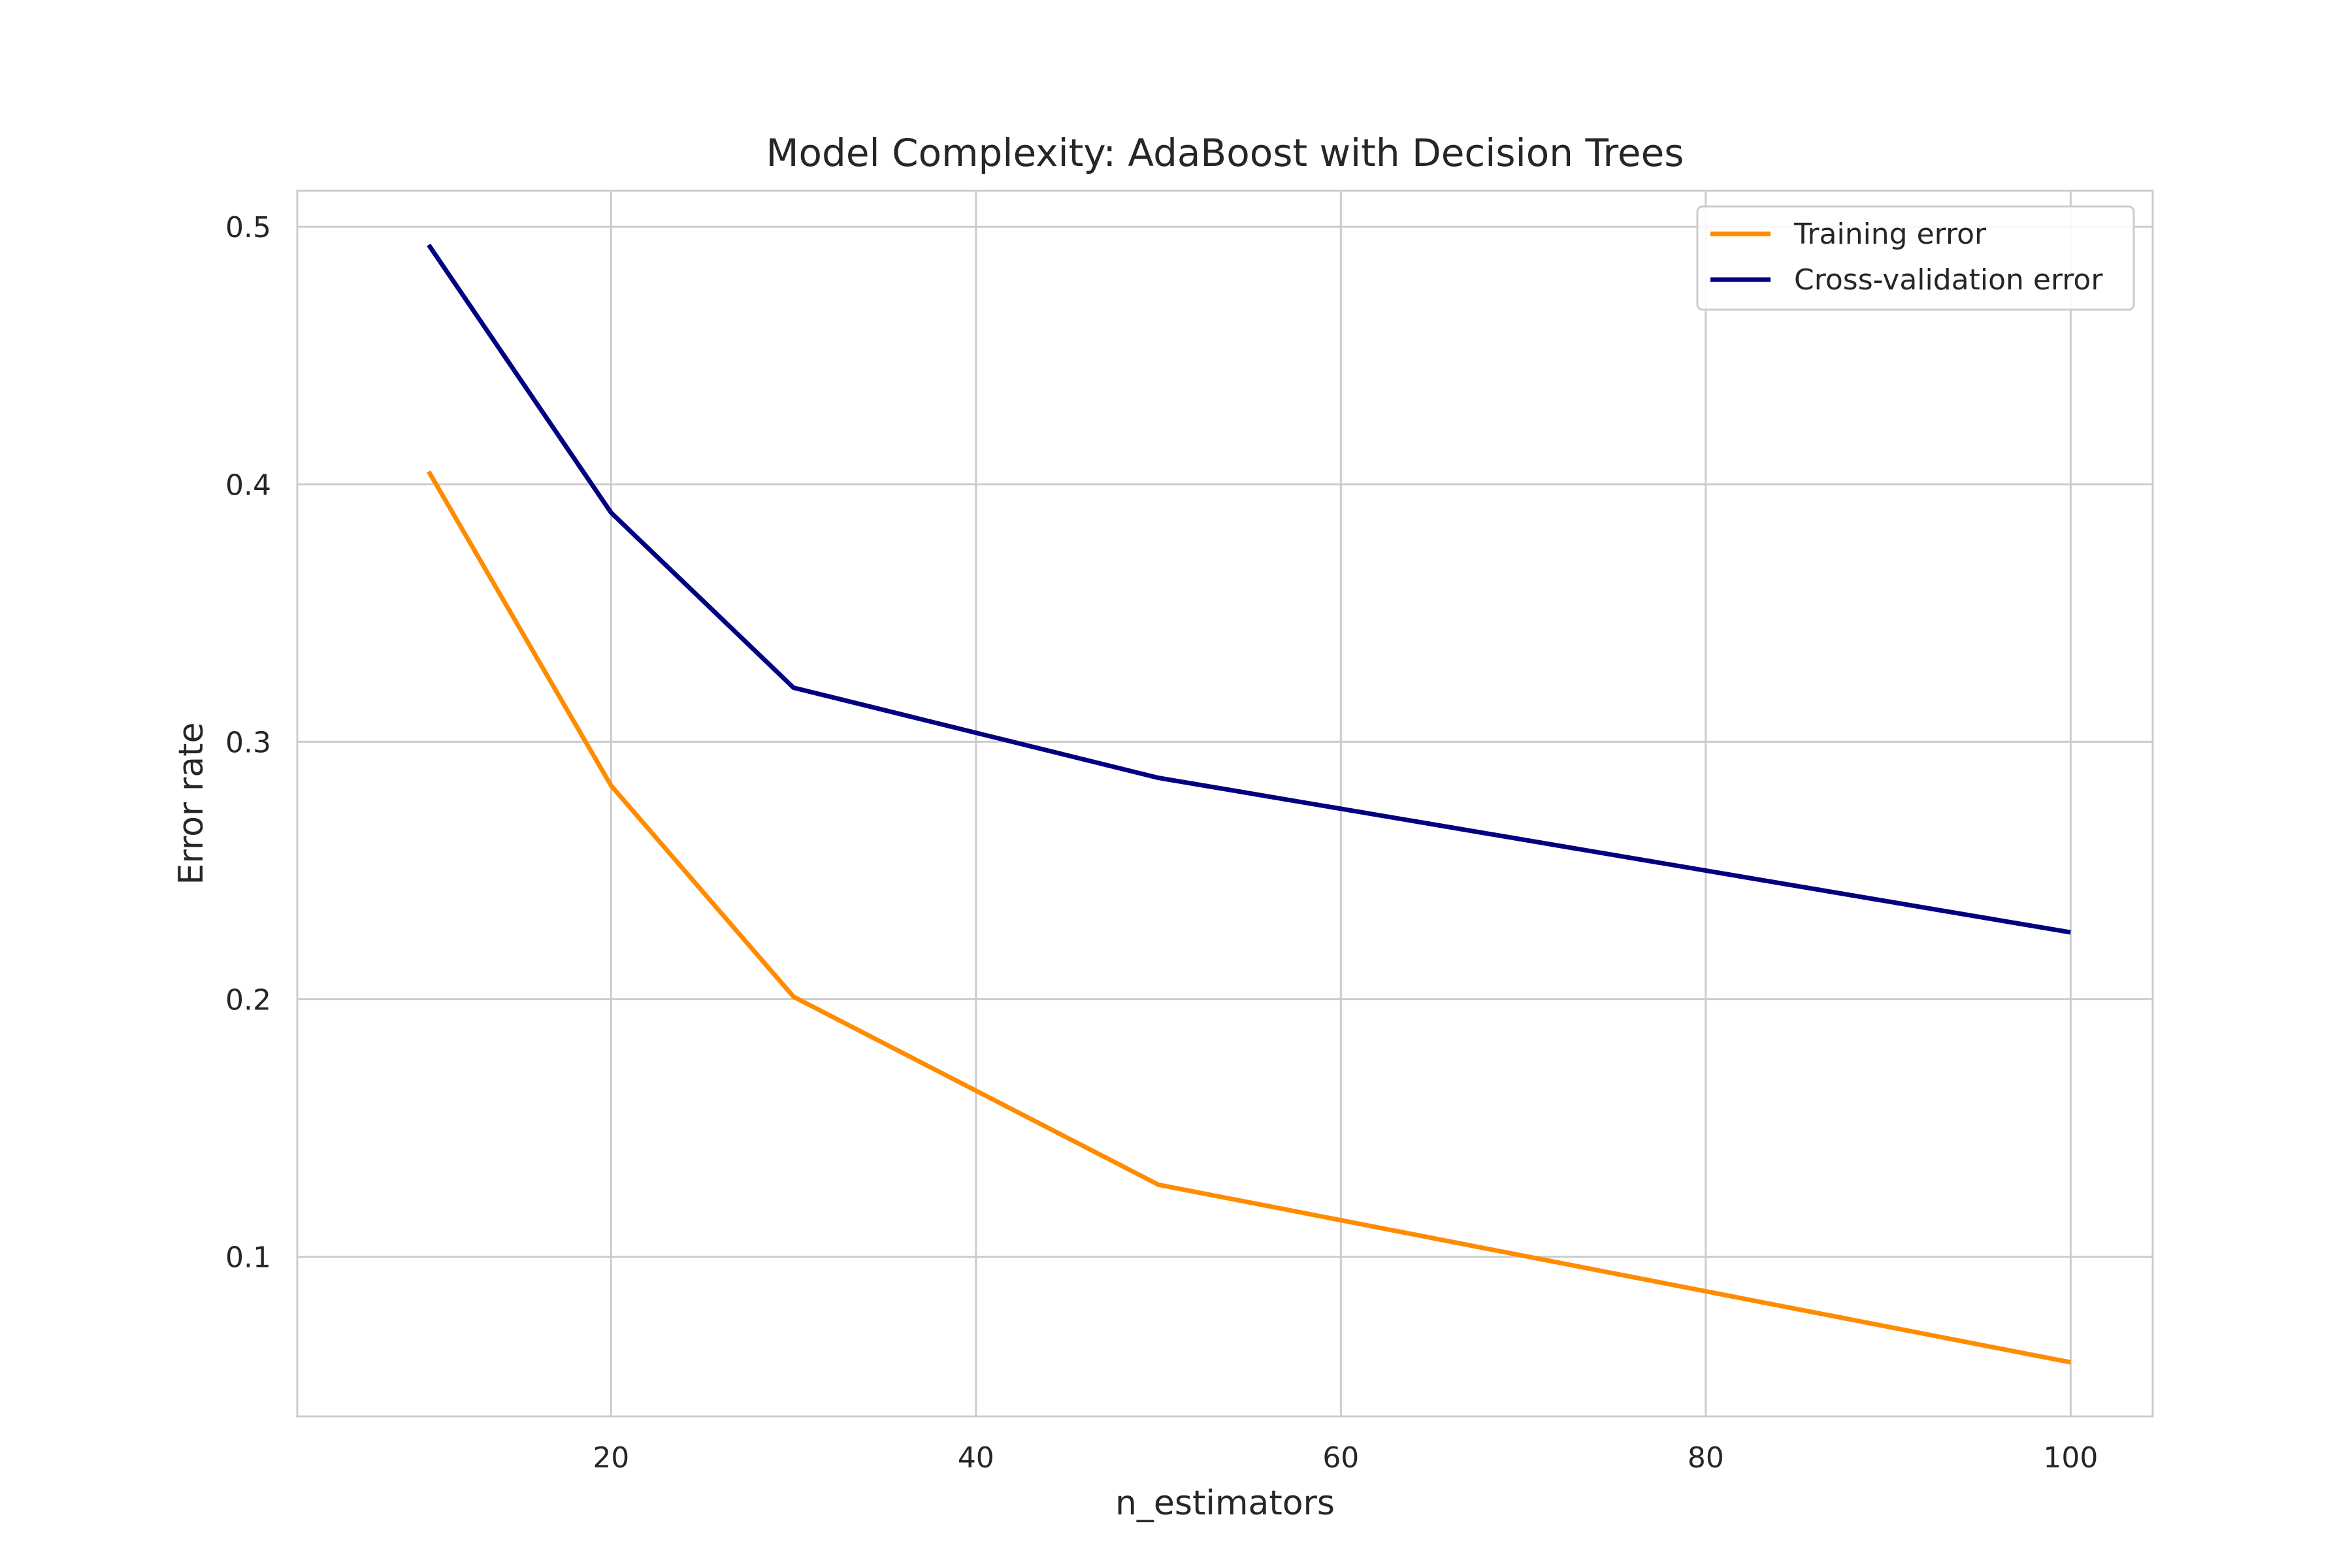  What do you see at coordinates (248, 1258) in the screenshot?
I see `y-tick-label: 0.1` at bounding box center [248, 1258].